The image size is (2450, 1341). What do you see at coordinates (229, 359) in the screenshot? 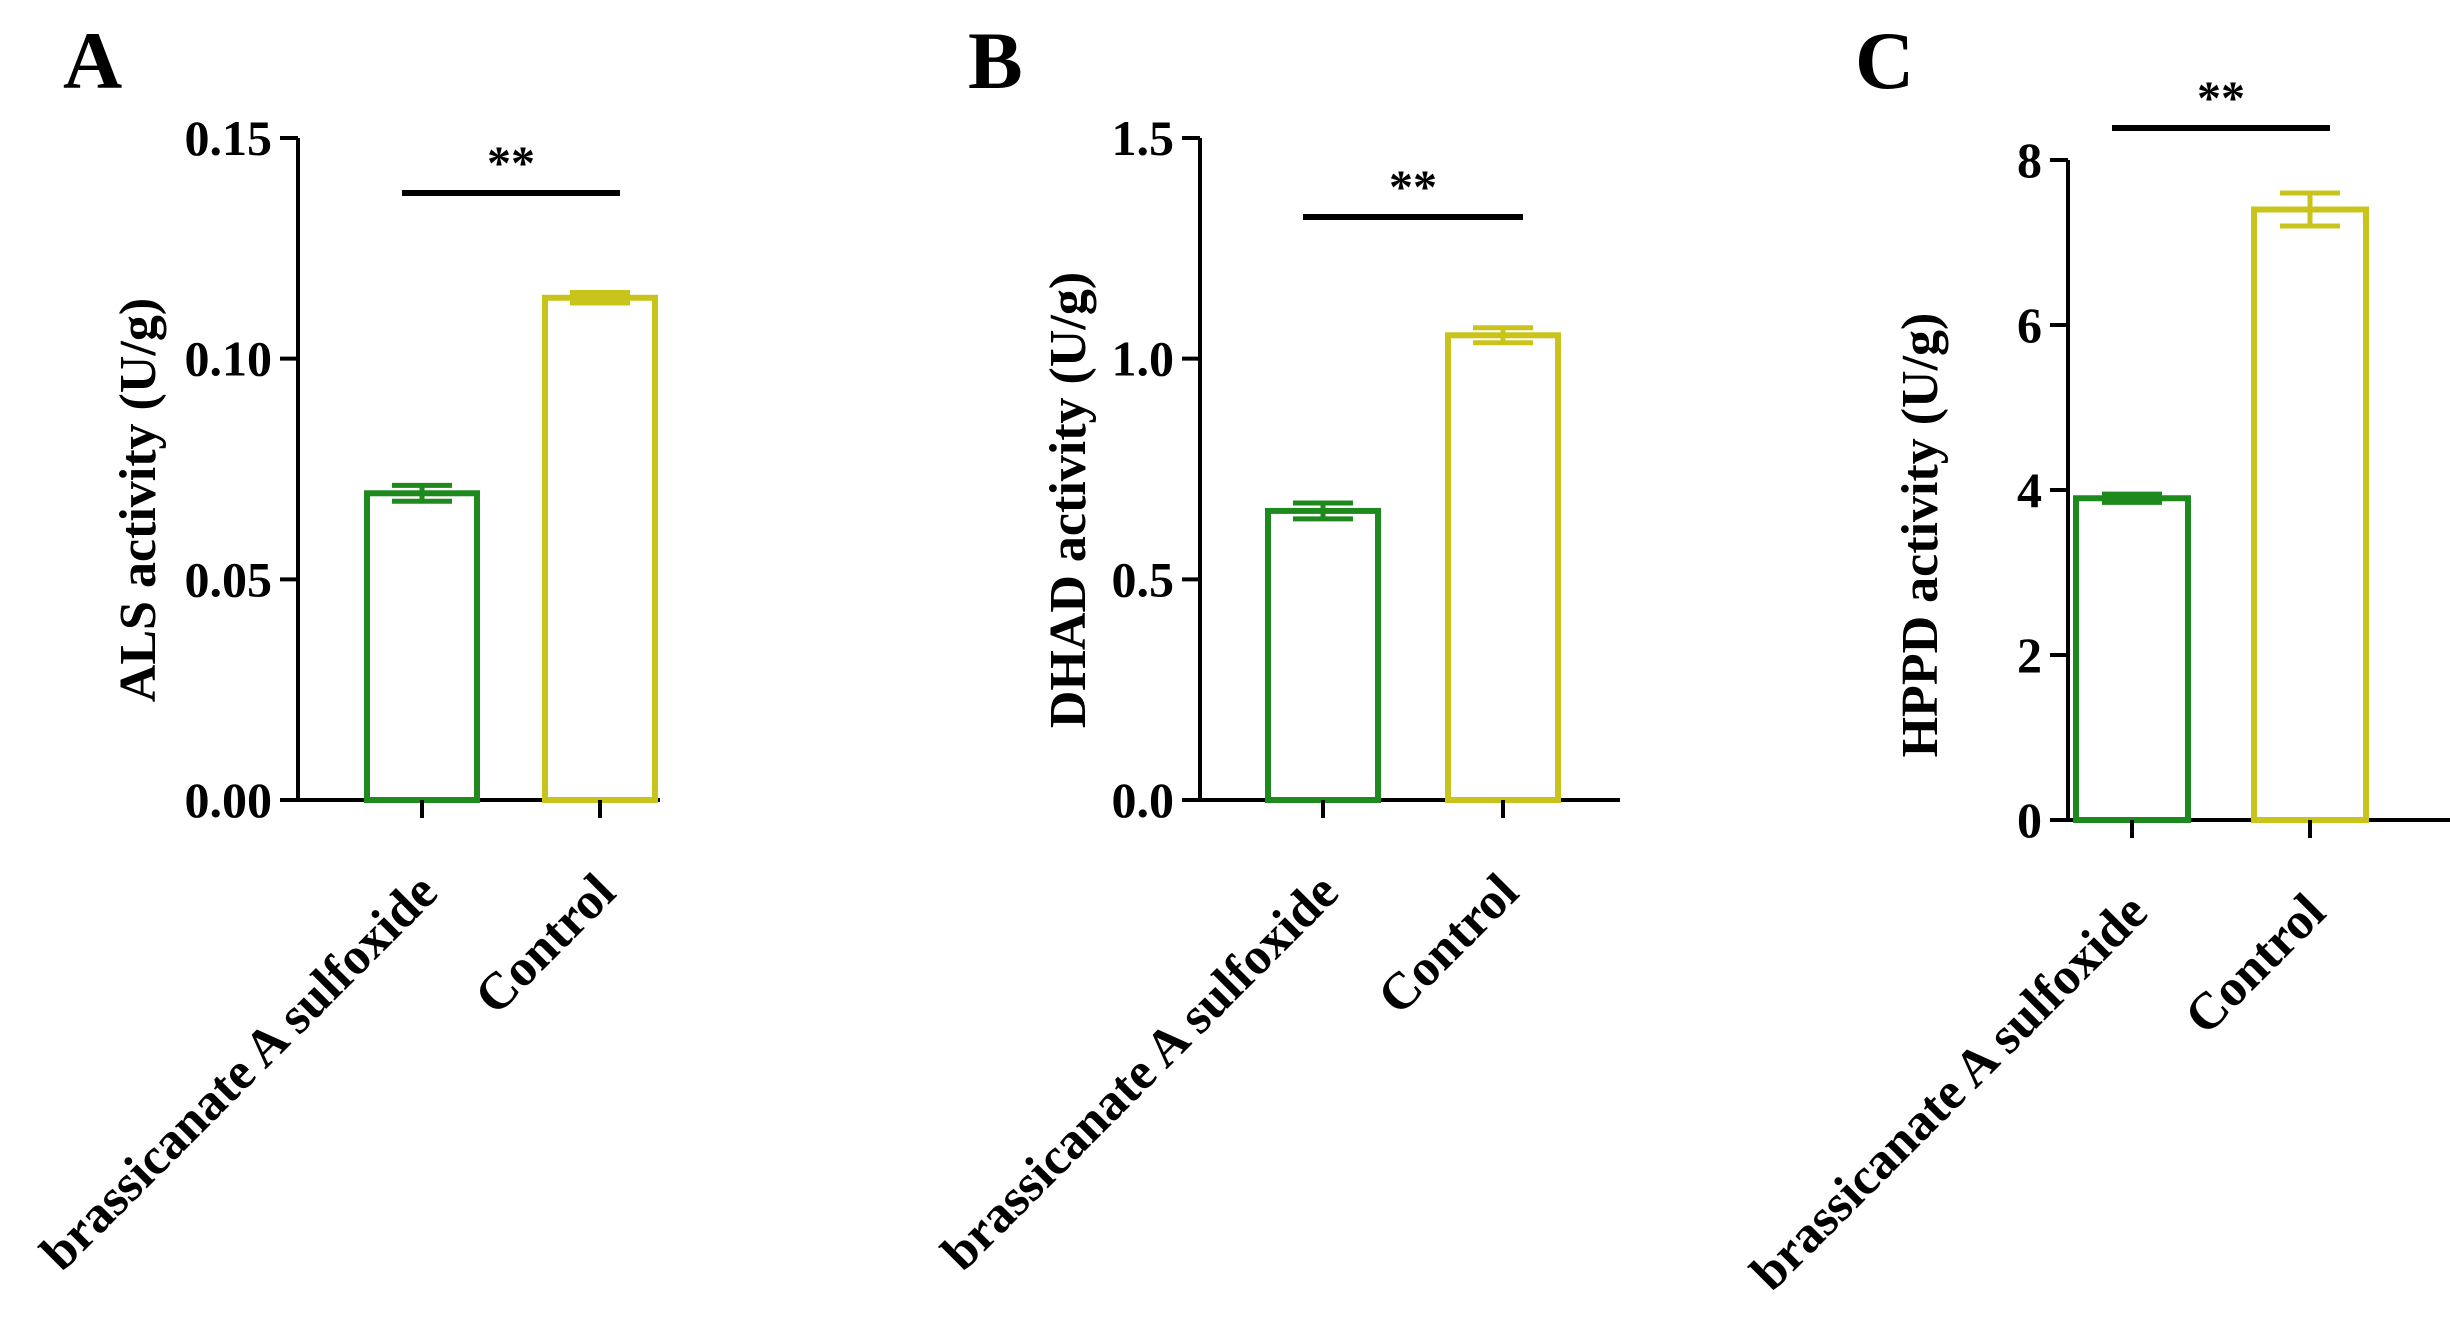
I see `y-tick-label: 0.10` at bounding box center [229, 359].